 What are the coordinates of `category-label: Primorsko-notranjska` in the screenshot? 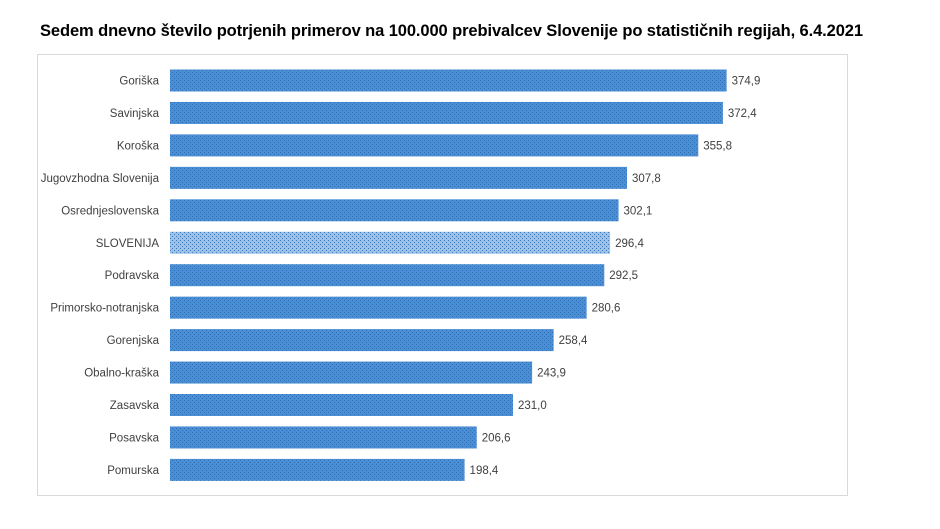 It's located at (104, 309).